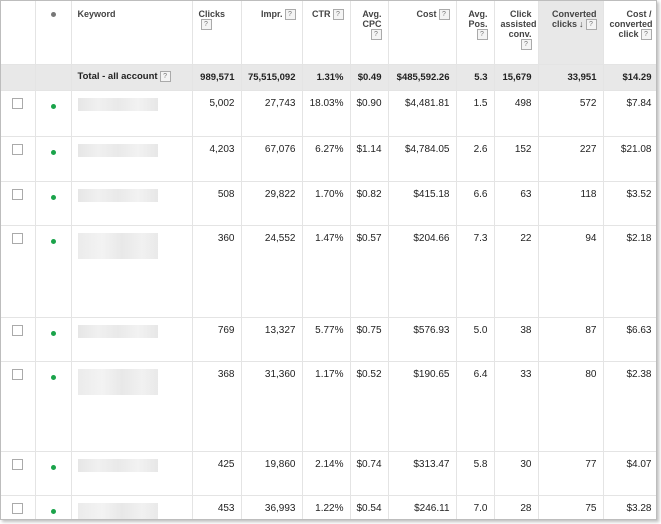 This screenshot has width=661, height=524. Describe the element at coordinates (629, 203) in the screenshot. I see `cell-cost_per: $3.52` at that location.